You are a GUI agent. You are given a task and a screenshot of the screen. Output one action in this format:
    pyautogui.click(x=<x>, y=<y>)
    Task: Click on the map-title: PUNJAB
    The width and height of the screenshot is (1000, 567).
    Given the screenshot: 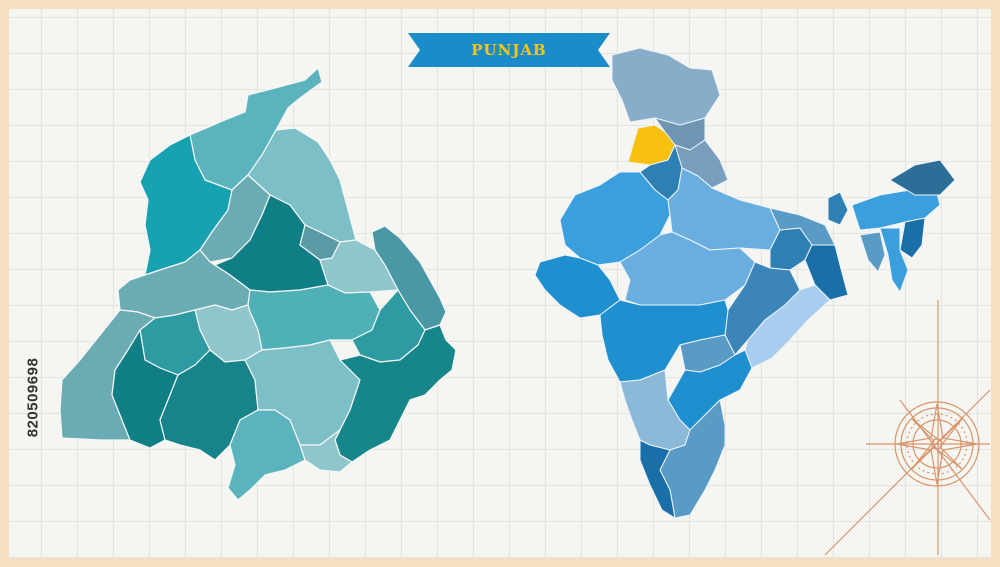 What is the action you would take?
    pyautogui.click(x=509, y=50)
    